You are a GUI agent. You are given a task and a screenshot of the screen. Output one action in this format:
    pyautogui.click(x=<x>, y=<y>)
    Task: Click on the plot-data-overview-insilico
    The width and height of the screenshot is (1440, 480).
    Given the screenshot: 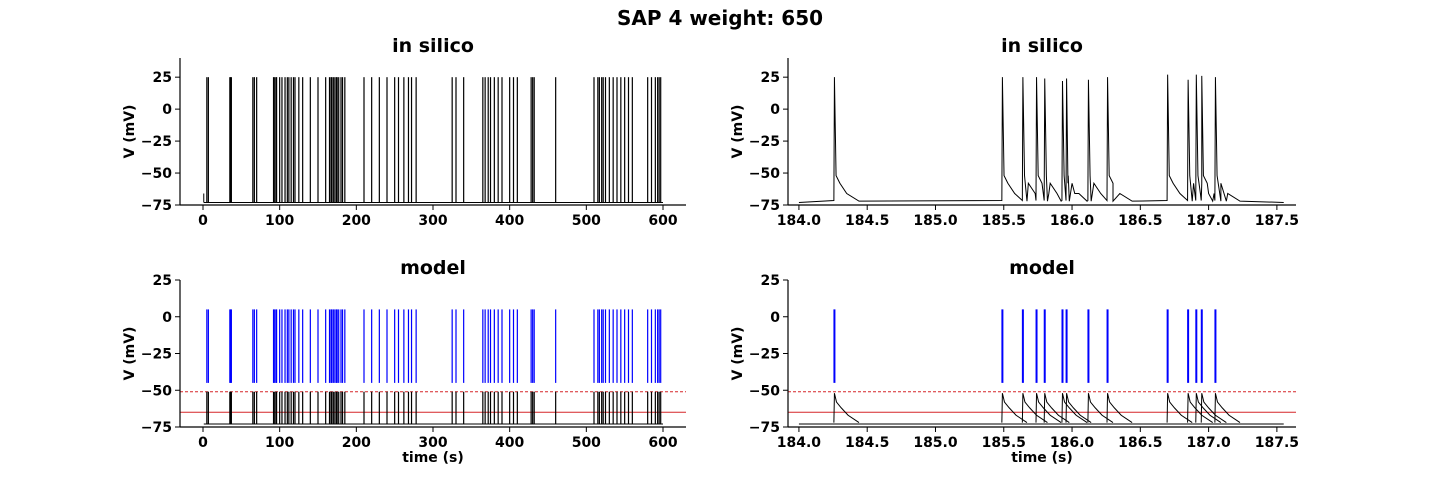 What is the action you would take?
    pyautogui.click(x=433, y=140)
    